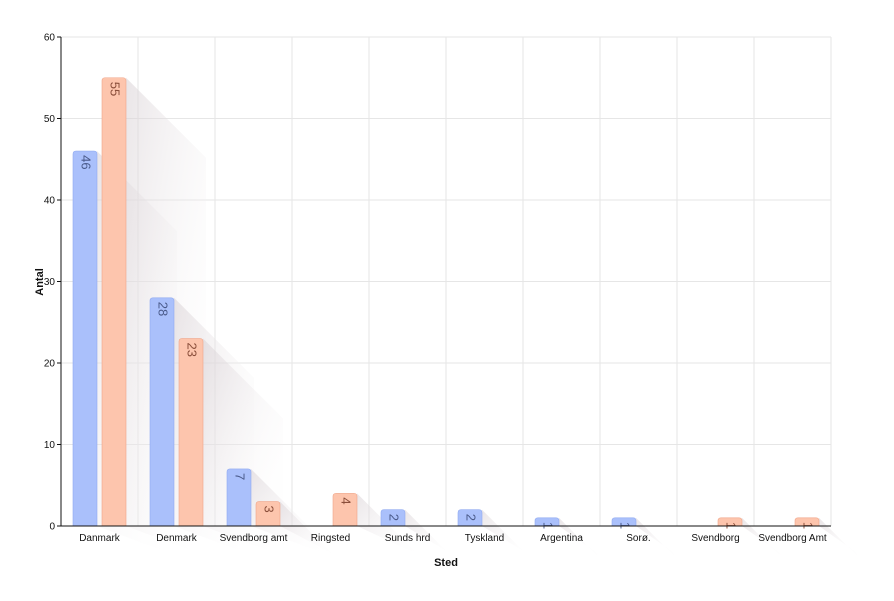  I want to click on bar-value-label: 46, so click(86, 162).